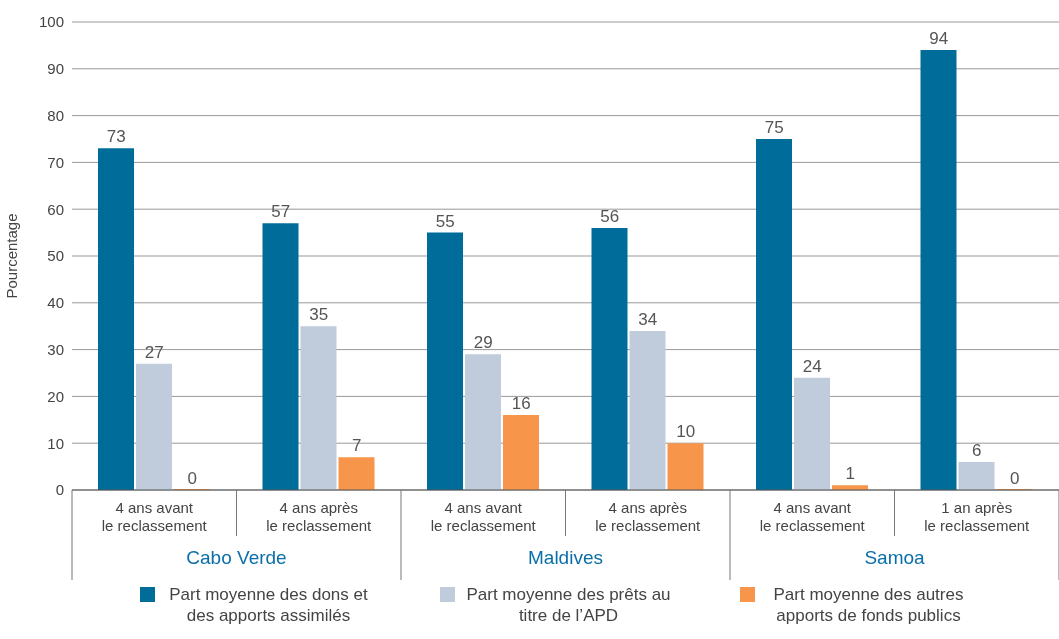  I want to click on x-tick-label: 1 an après le reclassement, so click(977, 516).